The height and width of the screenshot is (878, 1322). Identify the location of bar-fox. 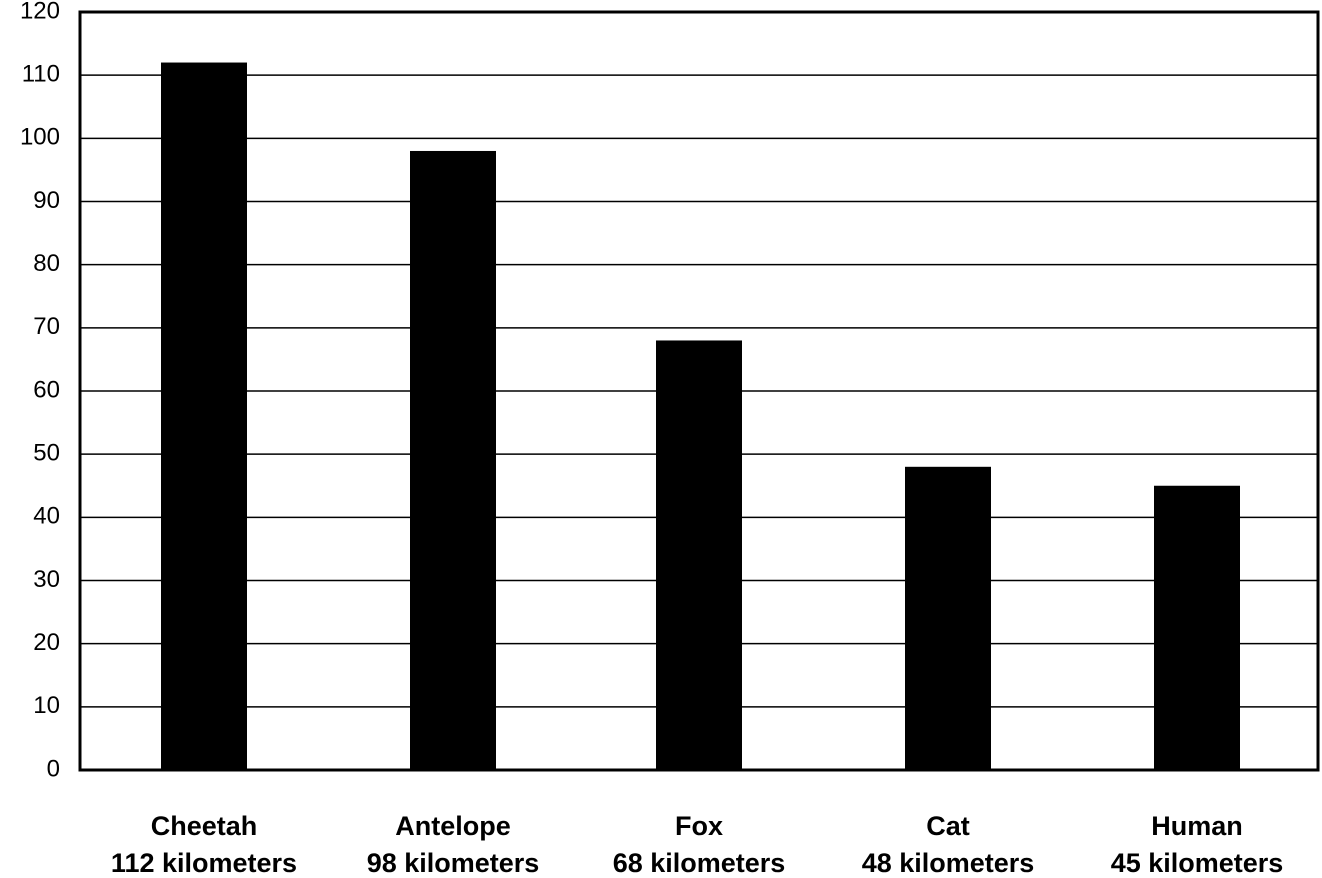
(699, 555).